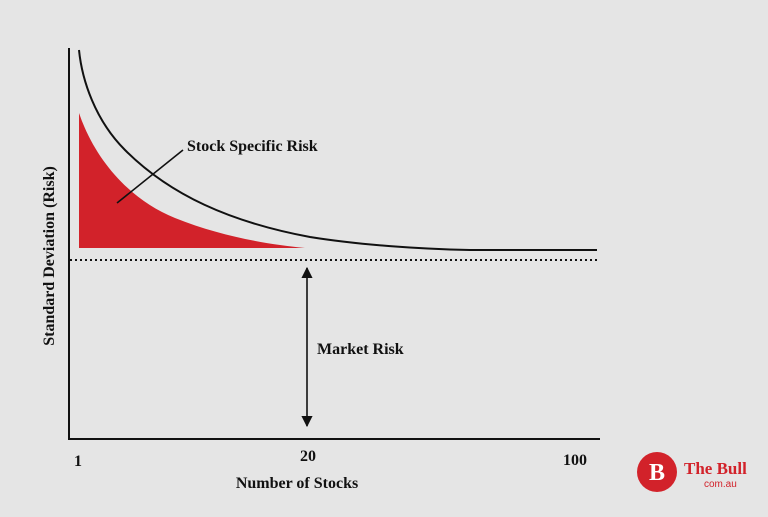 Image resolution: width=768 pixels, height=517 pixels. I want to click on x-tick-label: 20, so click(308, 456).